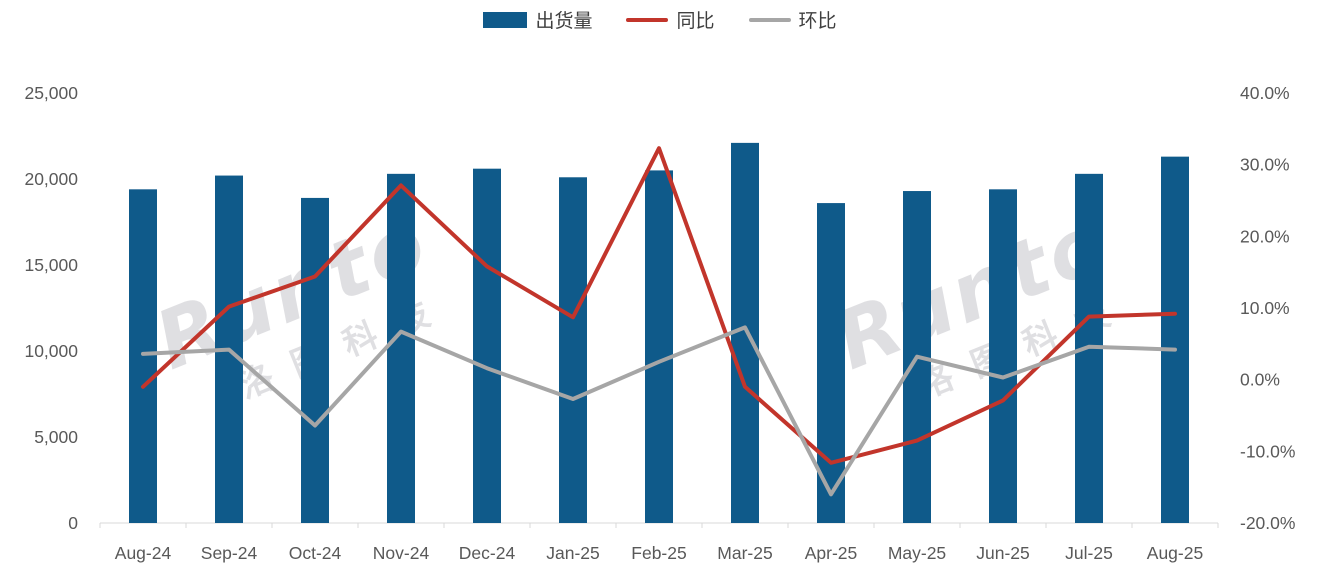  I want to click on right-axis-tick-label: 10.0%, so click(1265, 308).